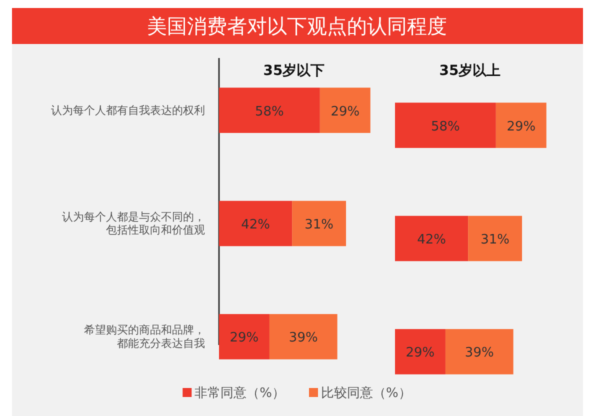  Describe the element at coordinates (470, 71) in the screenshot. I see `text: 35岁以上` at that location.